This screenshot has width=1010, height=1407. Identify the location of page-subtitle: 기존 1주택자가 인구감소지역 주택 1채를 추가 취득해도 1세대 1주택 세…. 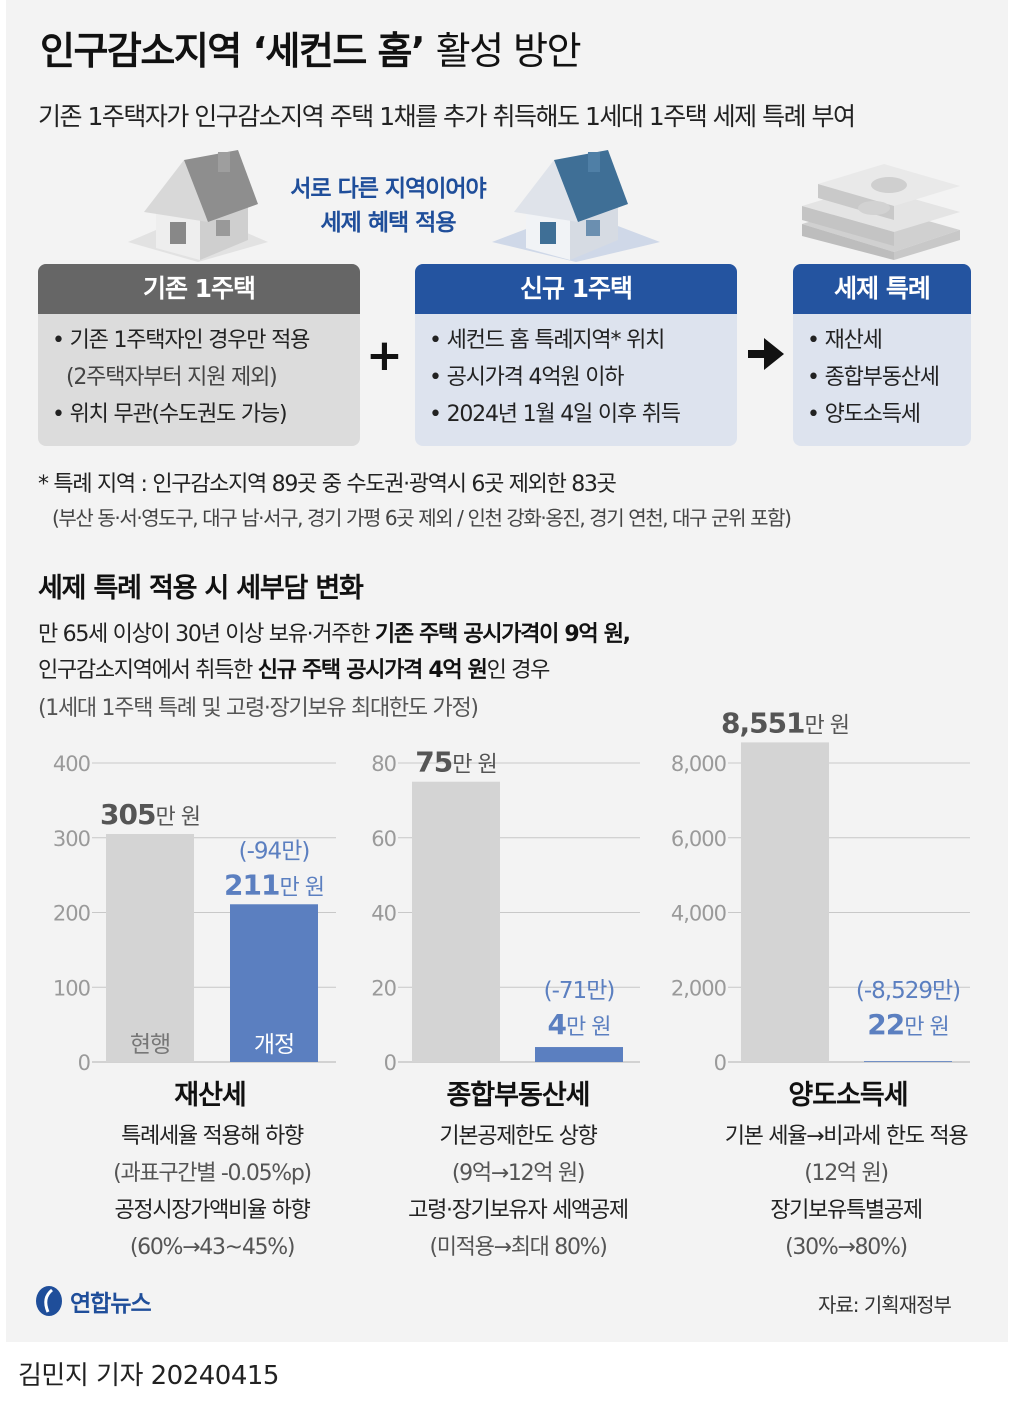
(447, 116).